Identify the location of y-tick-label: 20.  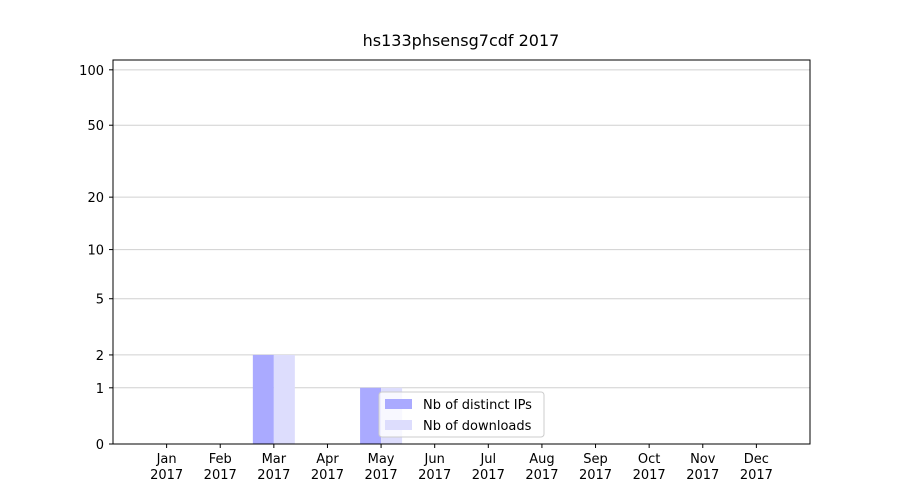
(95, 198).